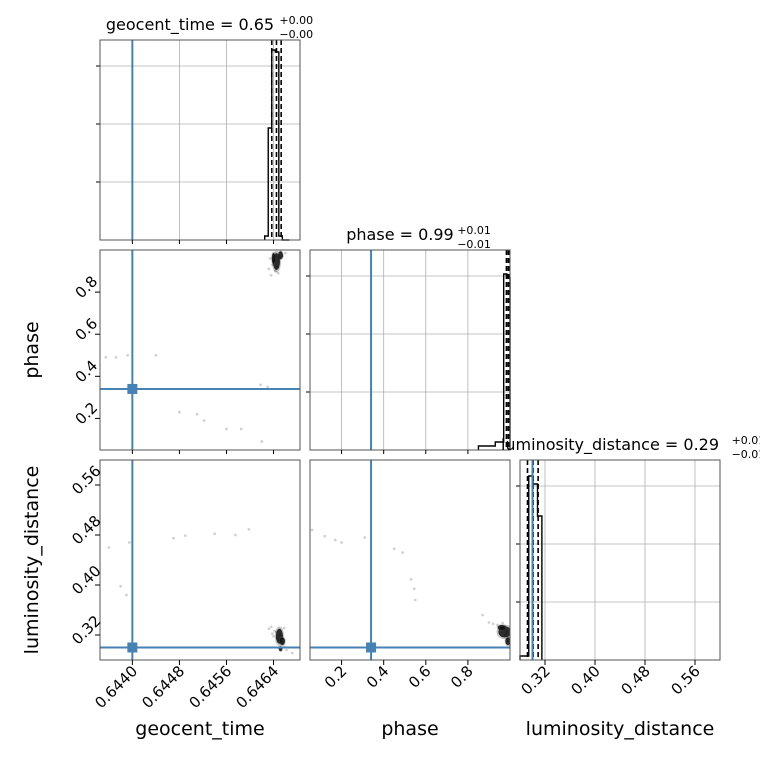  Describe the element at coordinates (86, 480) in the screenshot. I see `y-tick-label: 0.56` at that location.